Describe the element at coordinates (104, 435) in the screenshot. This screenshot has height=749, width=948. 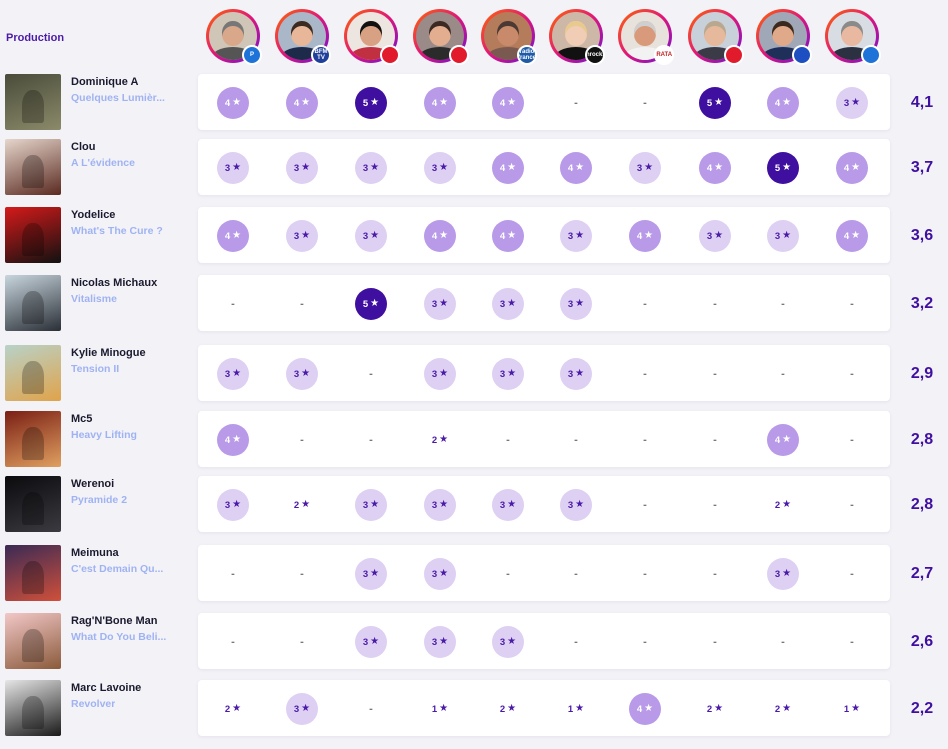
I see `album-title: Heavy Lifting` at that location.